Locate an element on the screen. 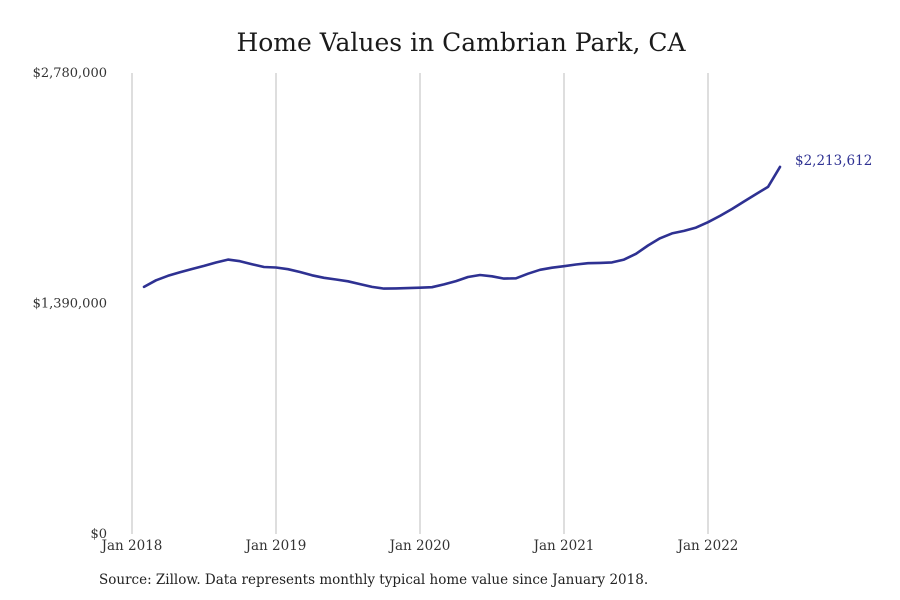  chart-title: Home Values in Cambrian Park, CA is located at coordinates (461, 42).